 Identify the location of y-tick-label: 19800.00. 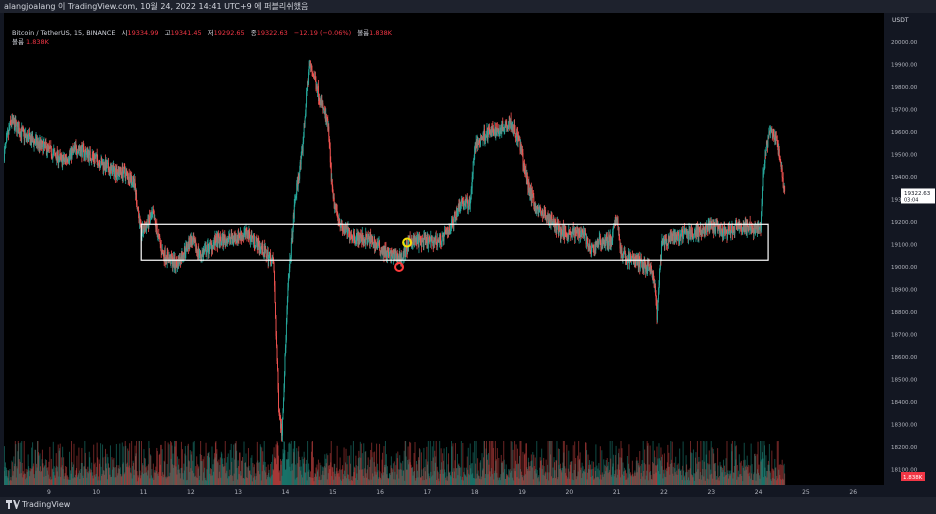
(904, 88).